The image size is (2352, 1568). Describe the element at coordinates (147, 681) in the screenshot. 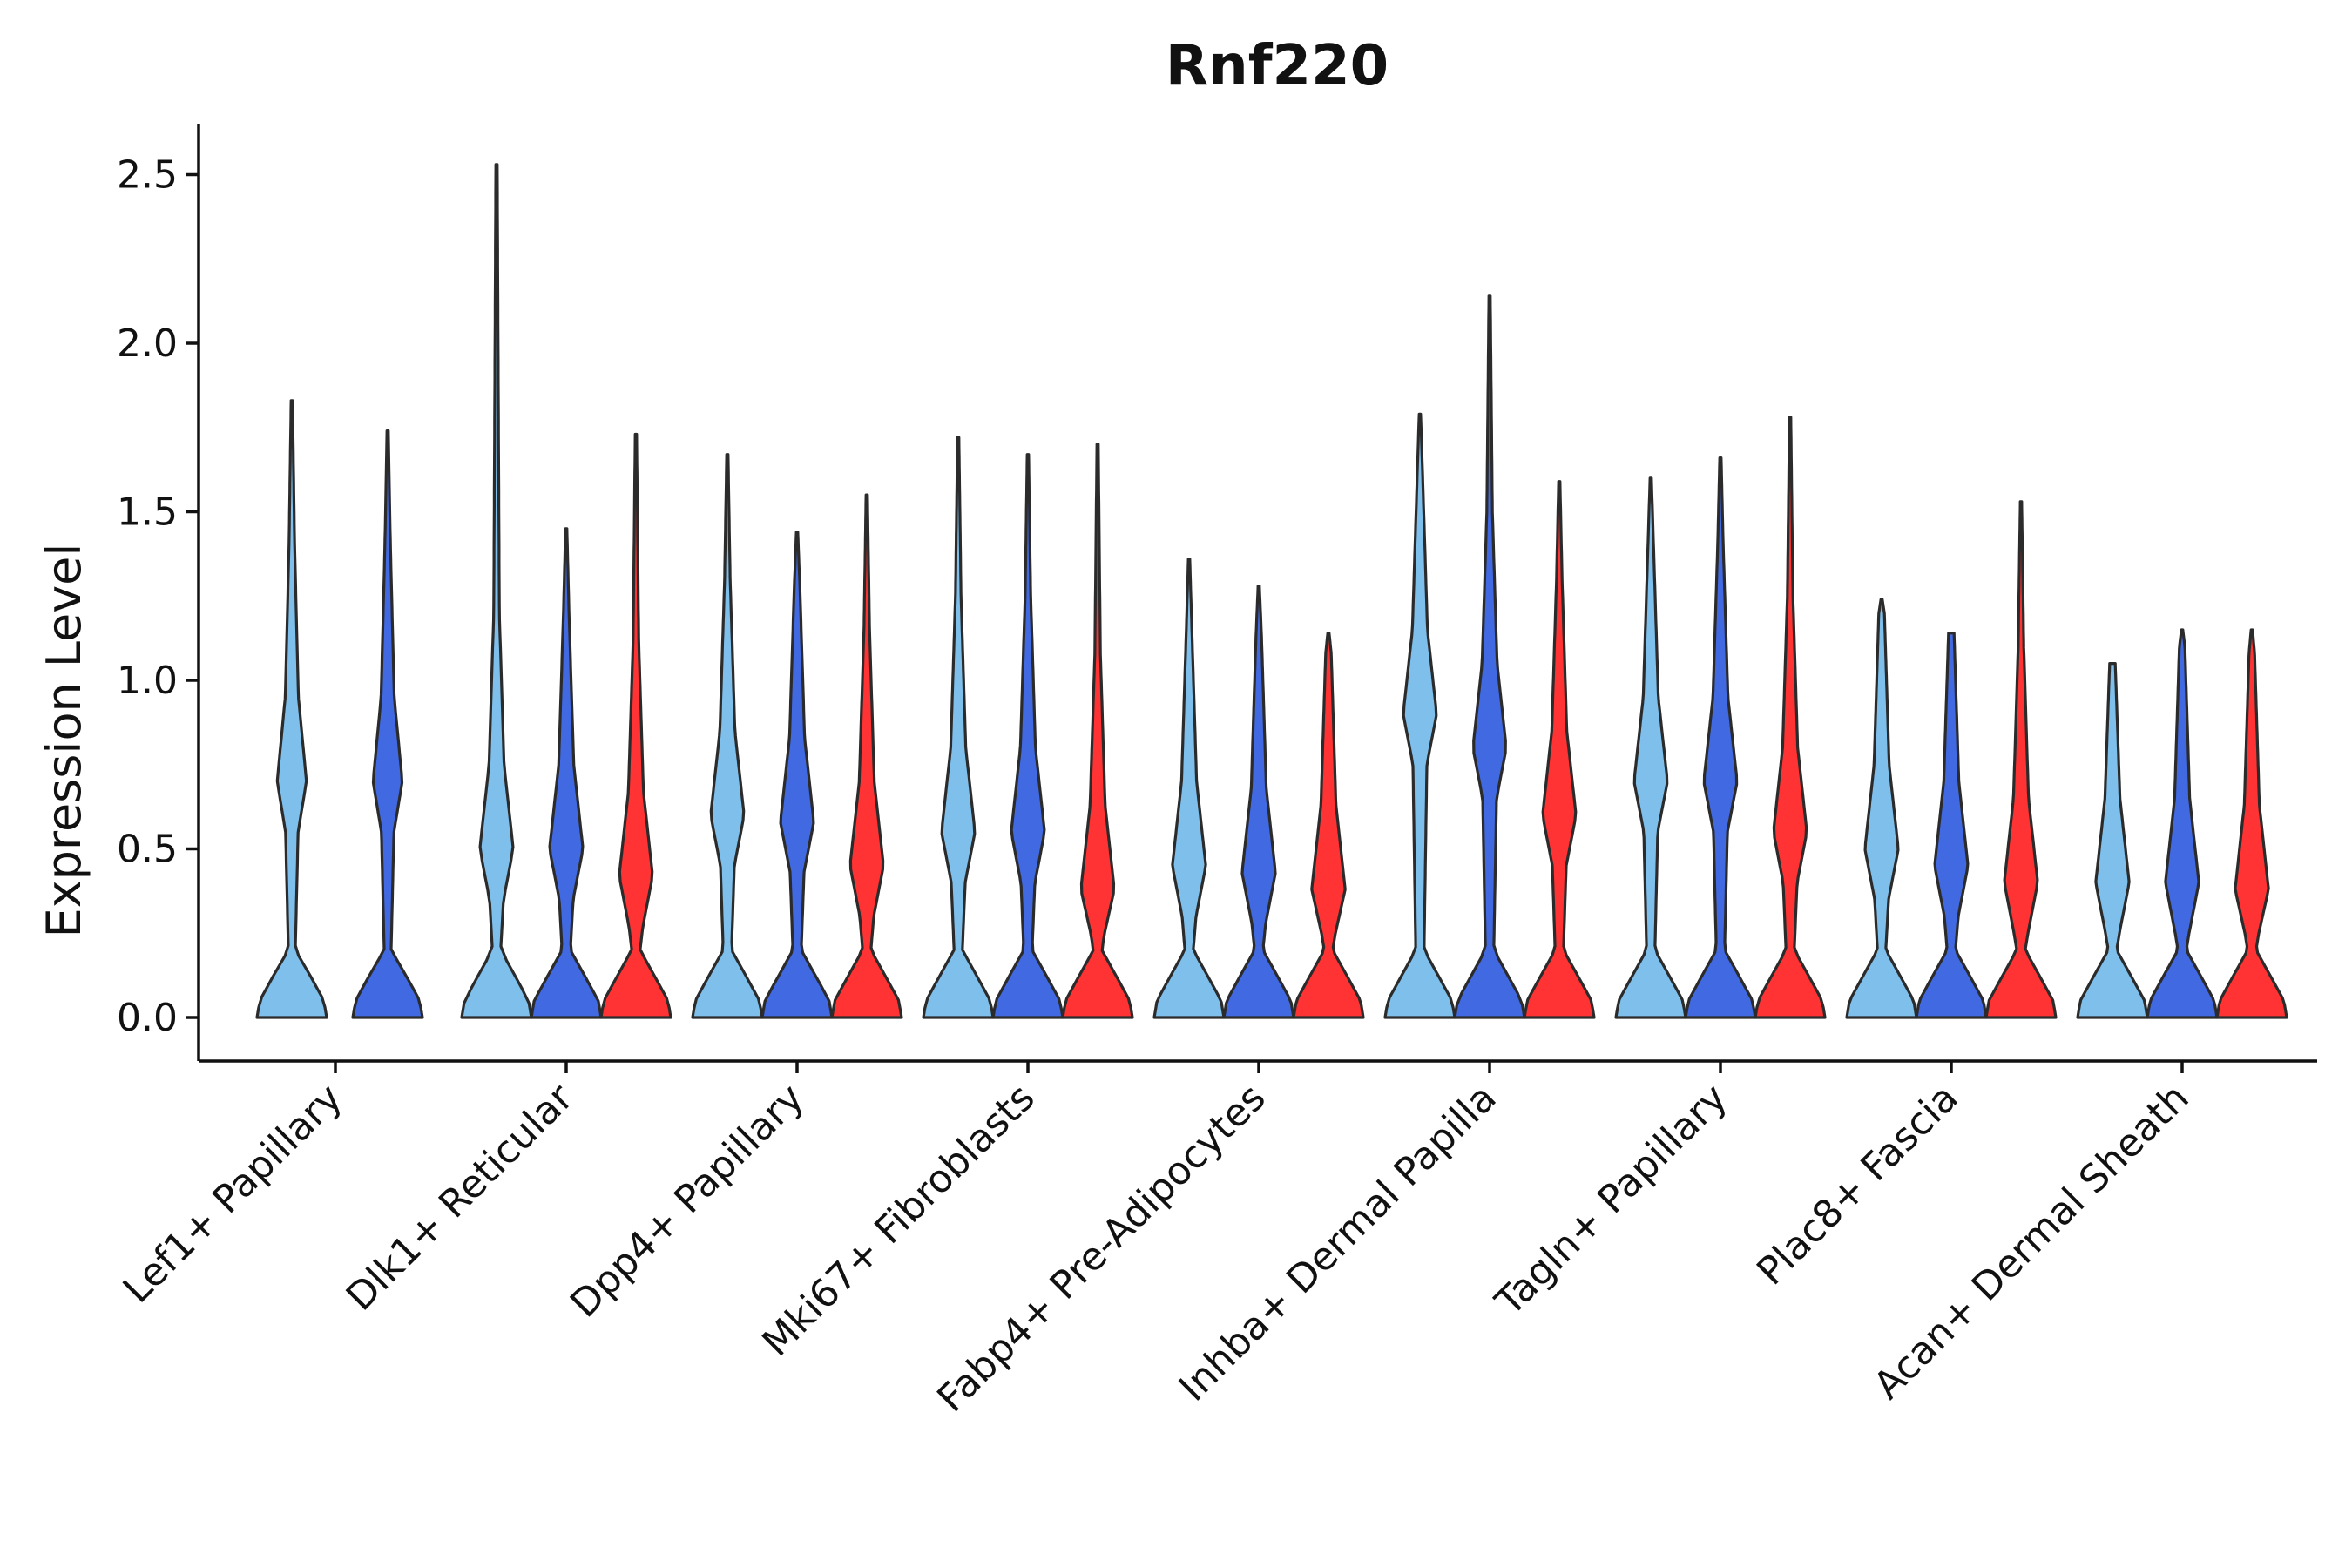

I see `y-tick-label: 1.0` at that location.